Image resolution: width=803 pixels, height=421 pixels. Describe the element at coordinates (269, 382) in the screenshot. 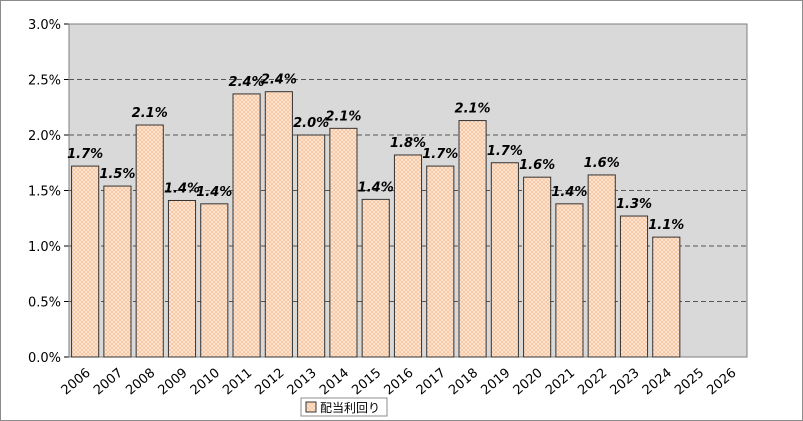

I see `x-tick-label: 2012` at that location.